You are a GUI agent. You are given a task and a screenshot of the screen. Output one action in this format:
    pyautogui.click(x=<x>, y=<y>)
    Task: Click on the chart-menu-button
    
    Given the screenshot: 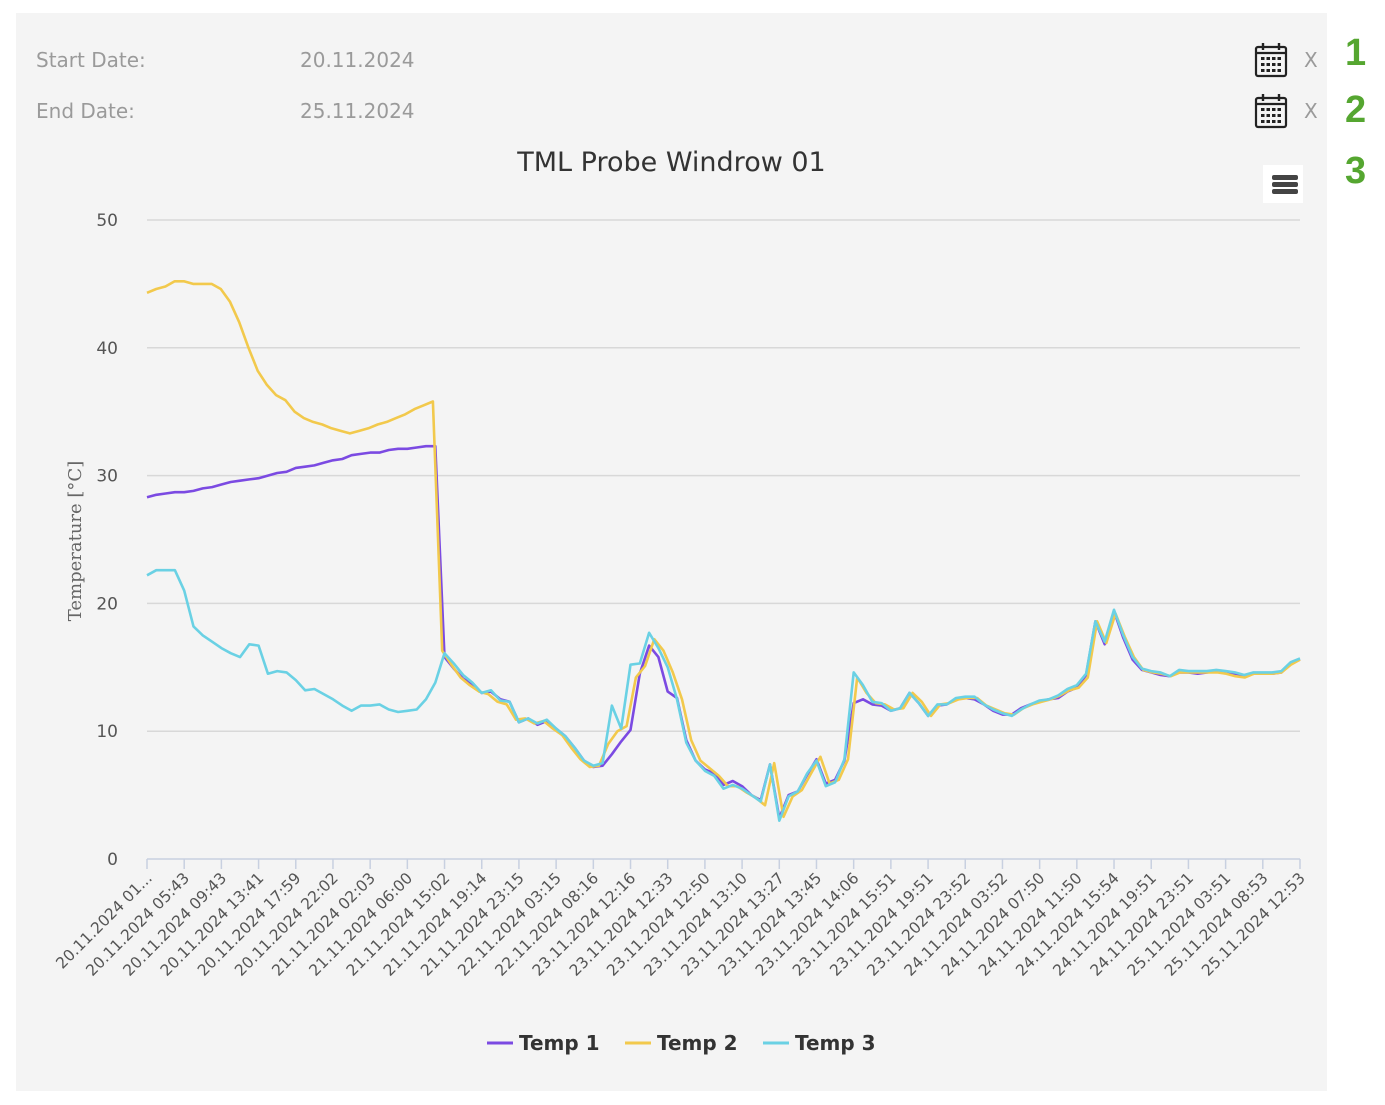 What is the action you would take?
    pyautogui.click(x=1283, y=184)
    